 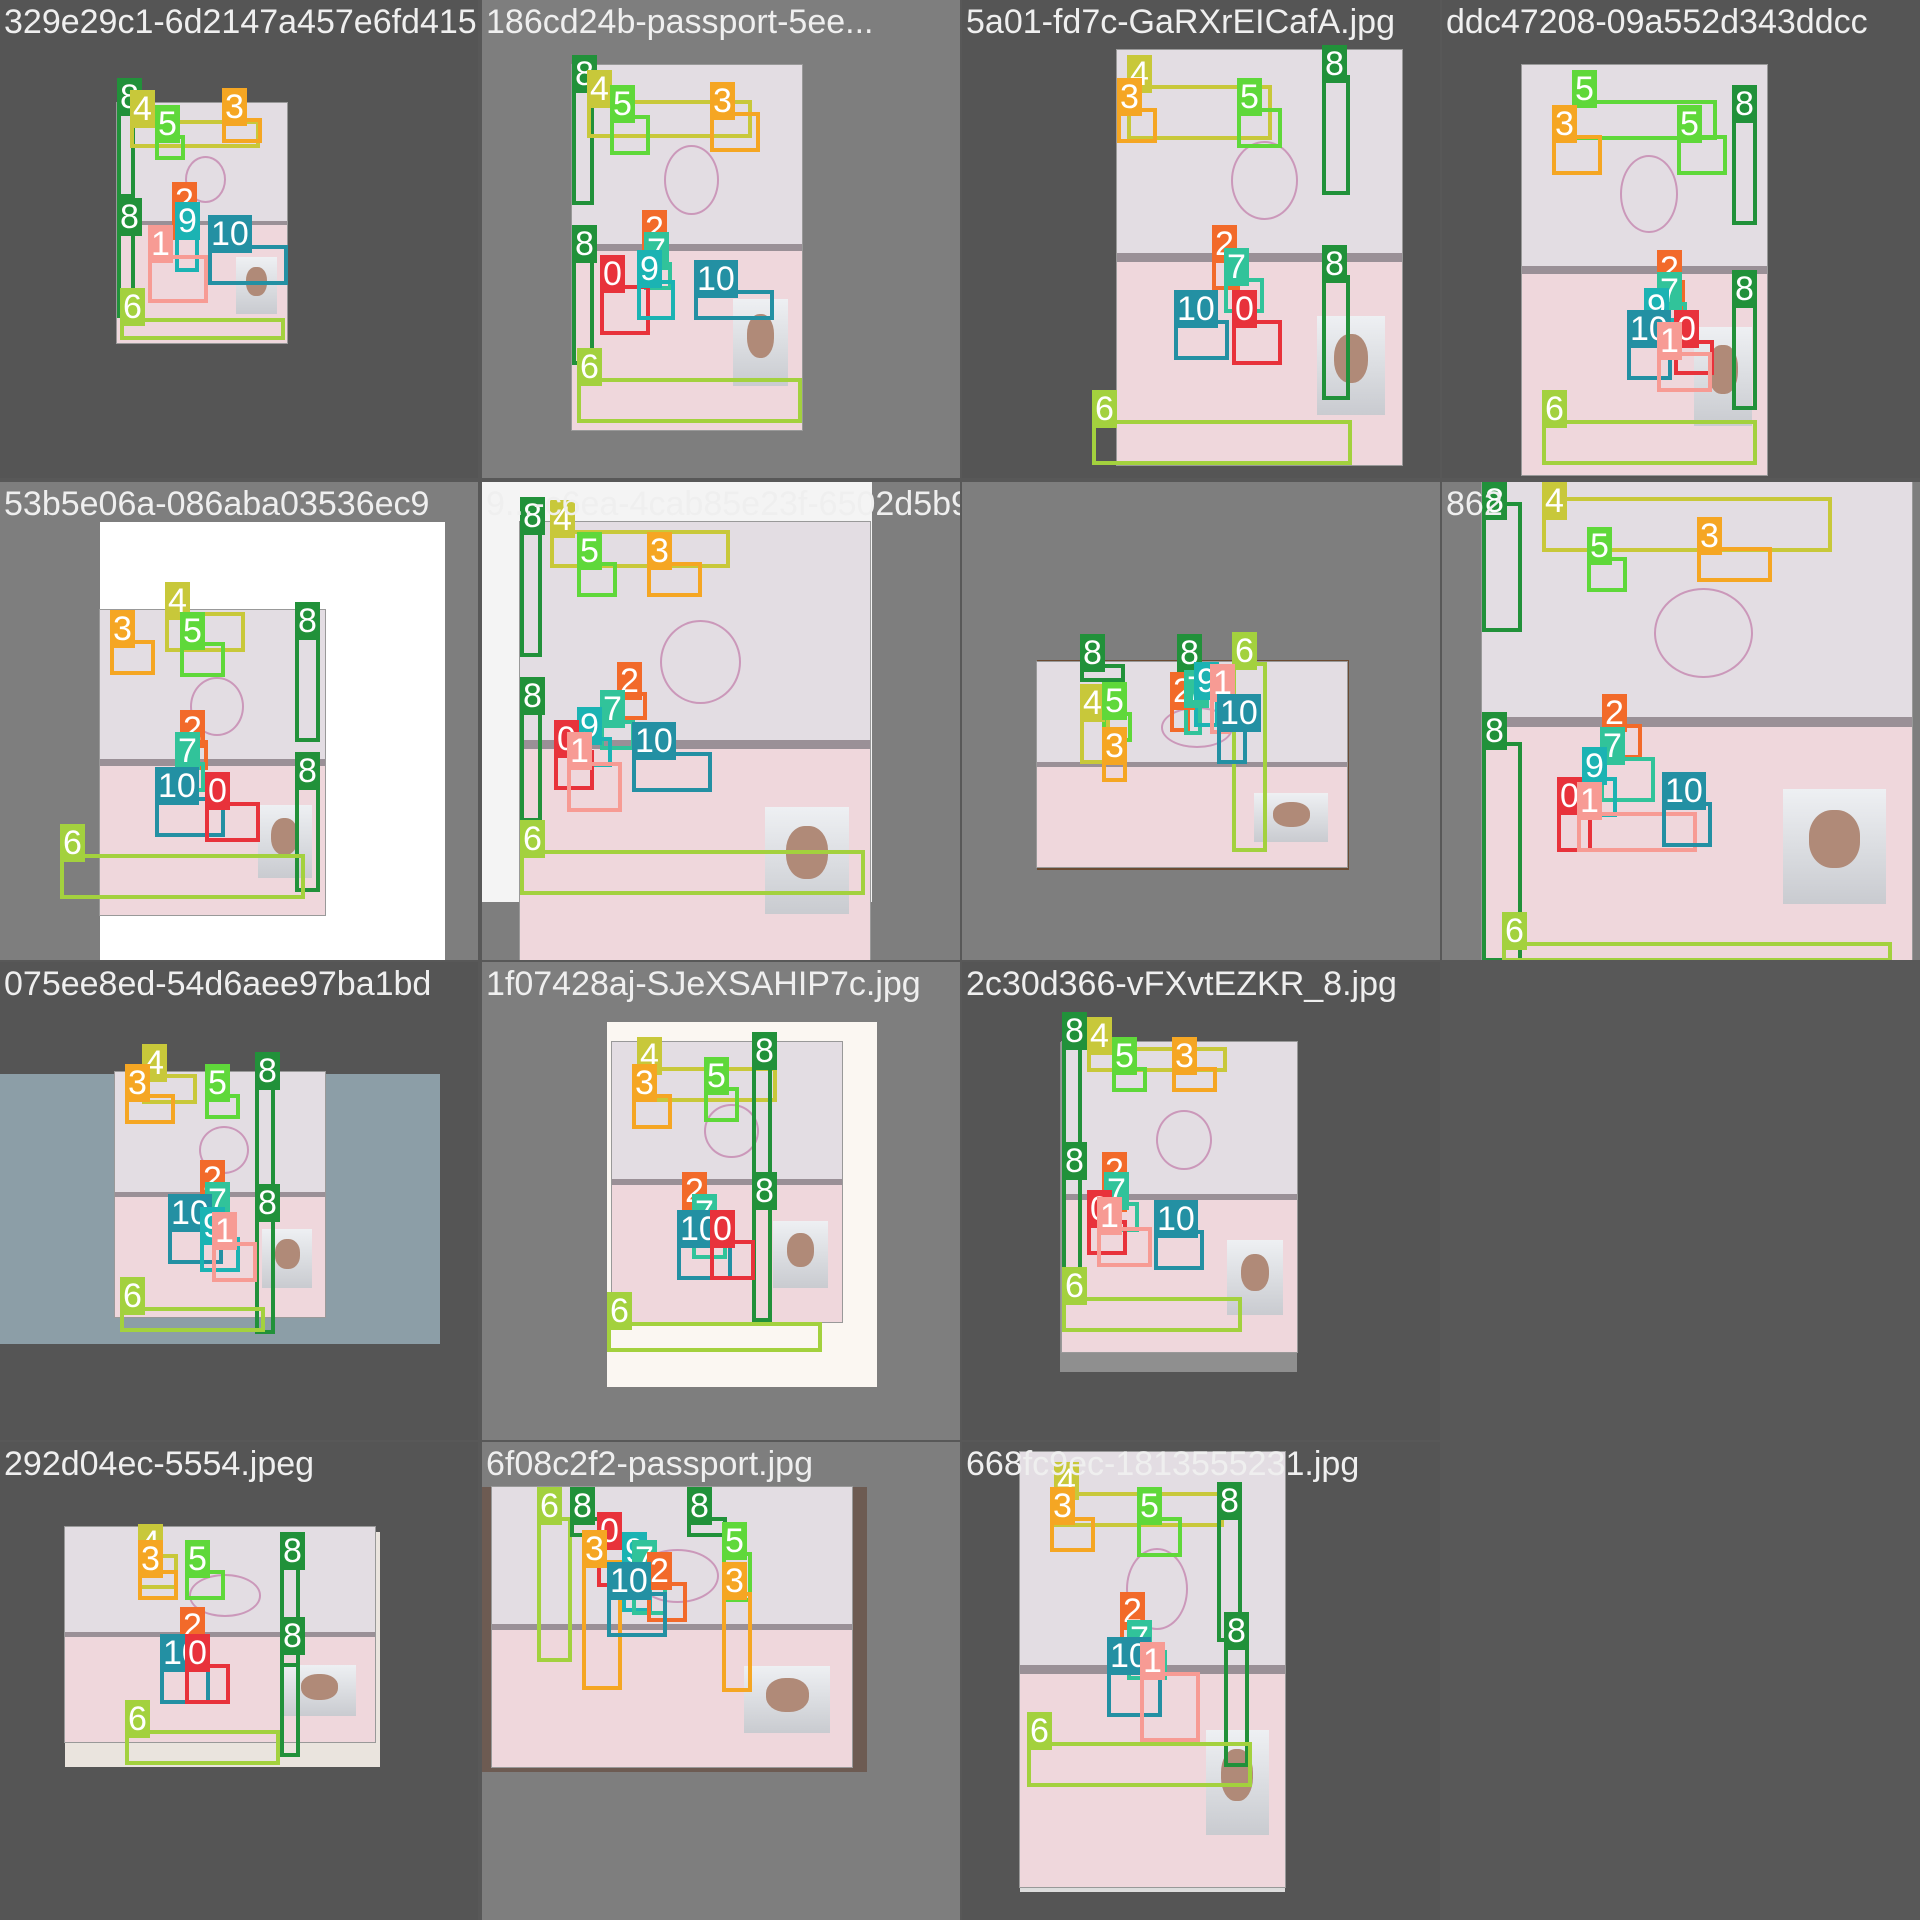 What do you see at coordinates (1236, 267) in the screenshot?
I see `bbox-label: 7` at bounding box center [1236, 267].